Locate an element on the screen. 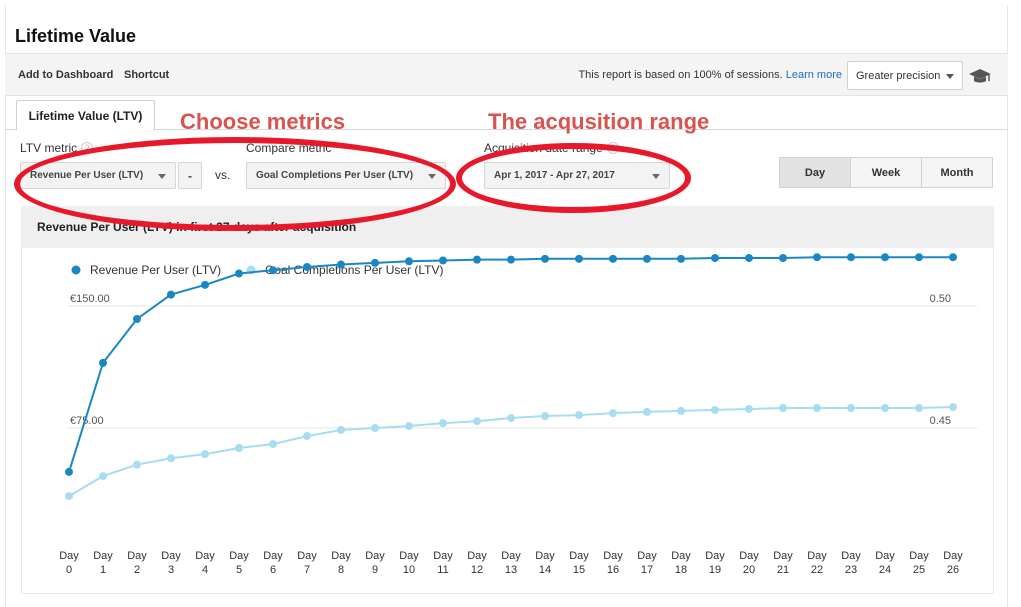 Image resolution: width=1021 pixels, height=607 pixels. x-tick-label: 0 is located at coordinates (69, 570).